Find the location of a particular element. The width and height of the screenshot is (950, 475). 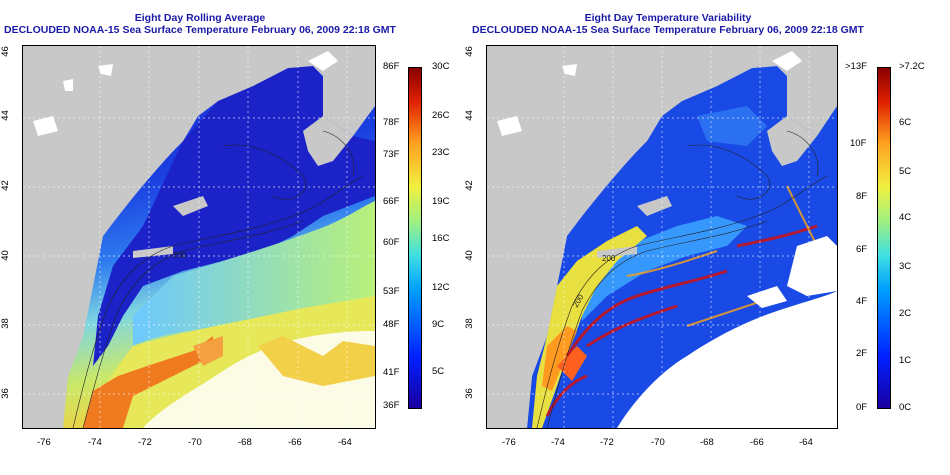

right-cbar-c: 4C is located at coordinates (905, 217).